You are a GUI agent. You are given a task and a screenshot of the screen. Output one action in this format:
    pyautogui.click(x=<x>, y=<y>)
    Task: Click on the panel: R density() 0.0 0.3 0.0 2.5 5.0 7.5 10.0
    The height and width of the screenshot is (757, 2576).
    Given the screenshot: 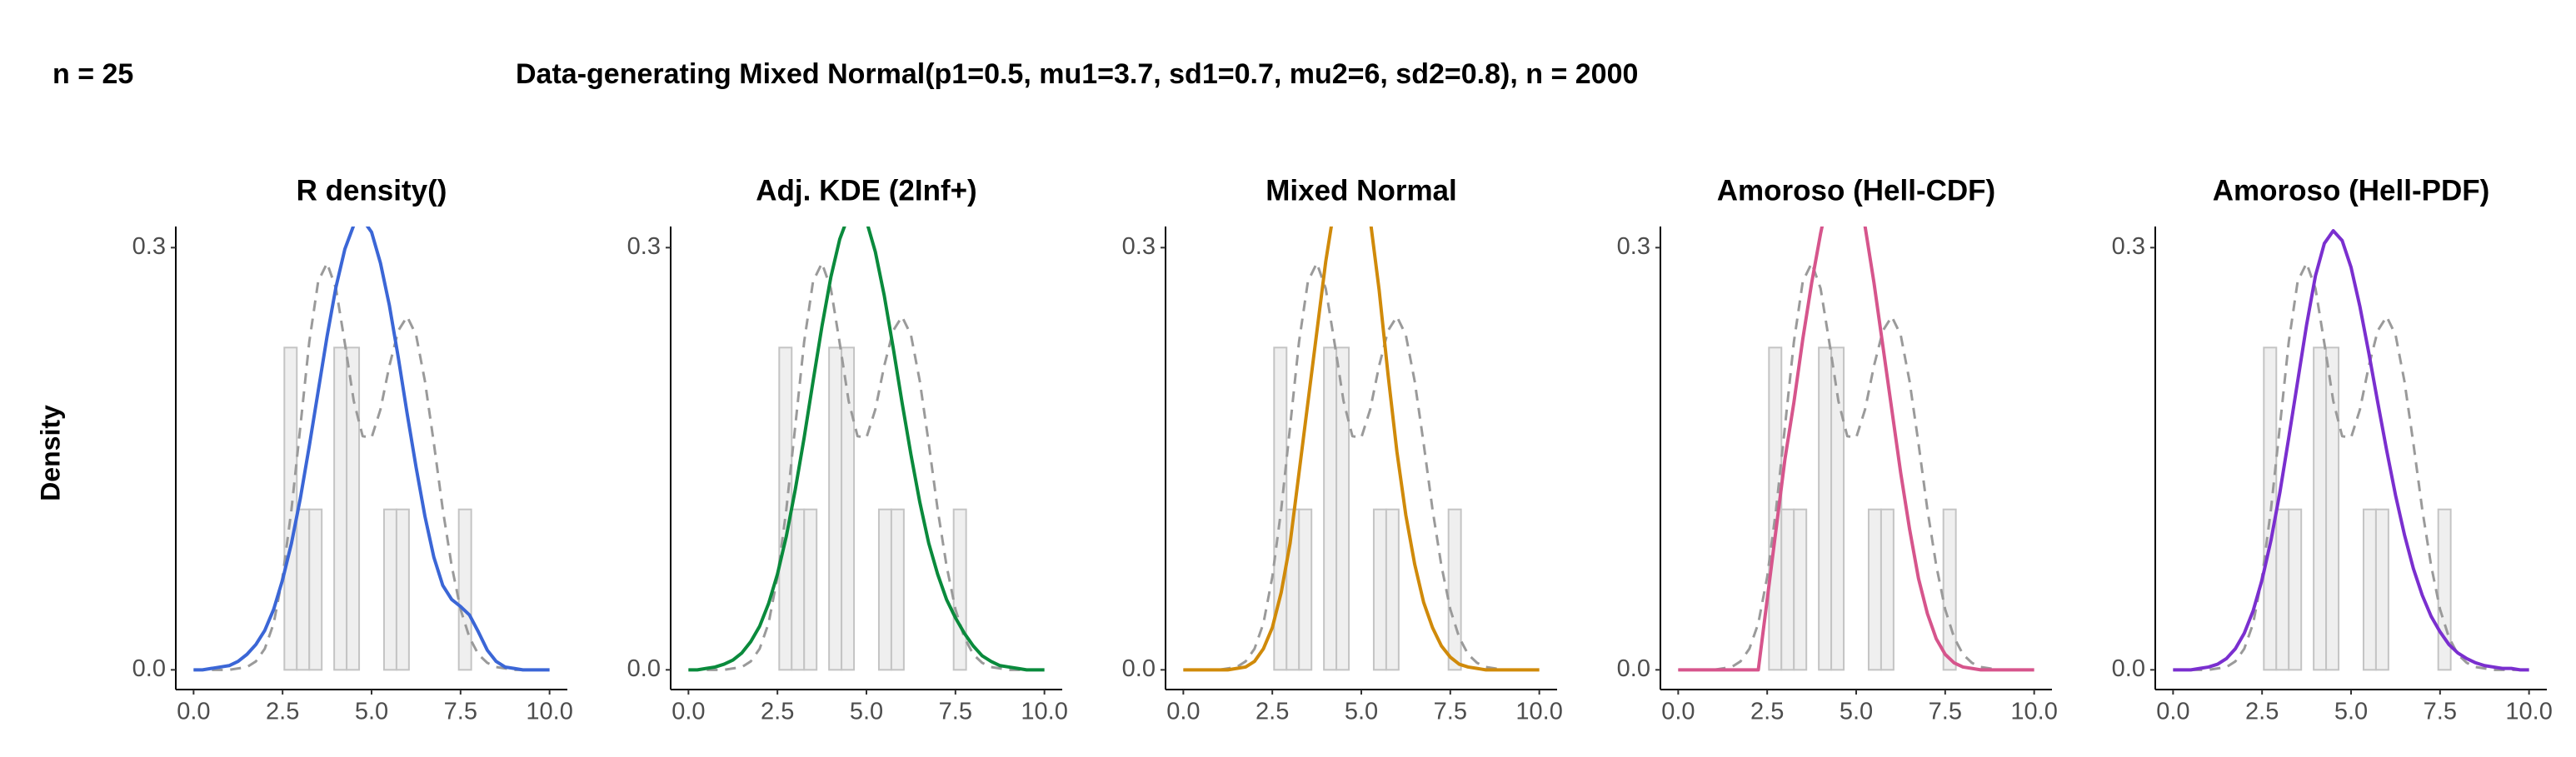 What is the action you would take?
    pyautogui.click(x=352, y=449)
    